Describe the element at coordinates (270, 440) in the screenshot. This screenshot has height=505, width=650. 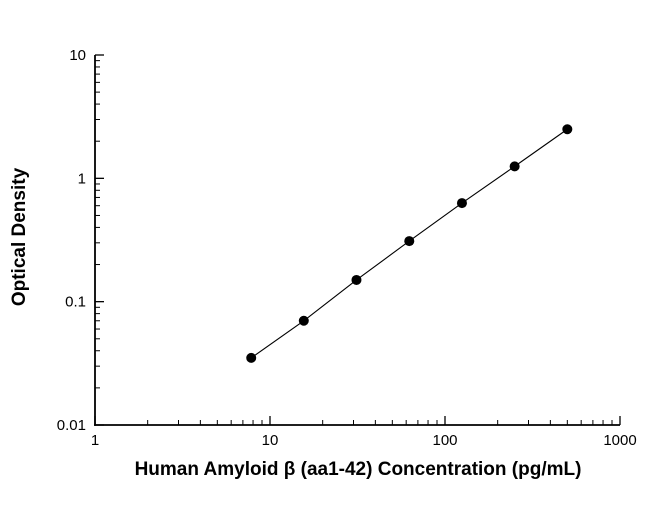
I see `x-tick-label: 10` at that location.